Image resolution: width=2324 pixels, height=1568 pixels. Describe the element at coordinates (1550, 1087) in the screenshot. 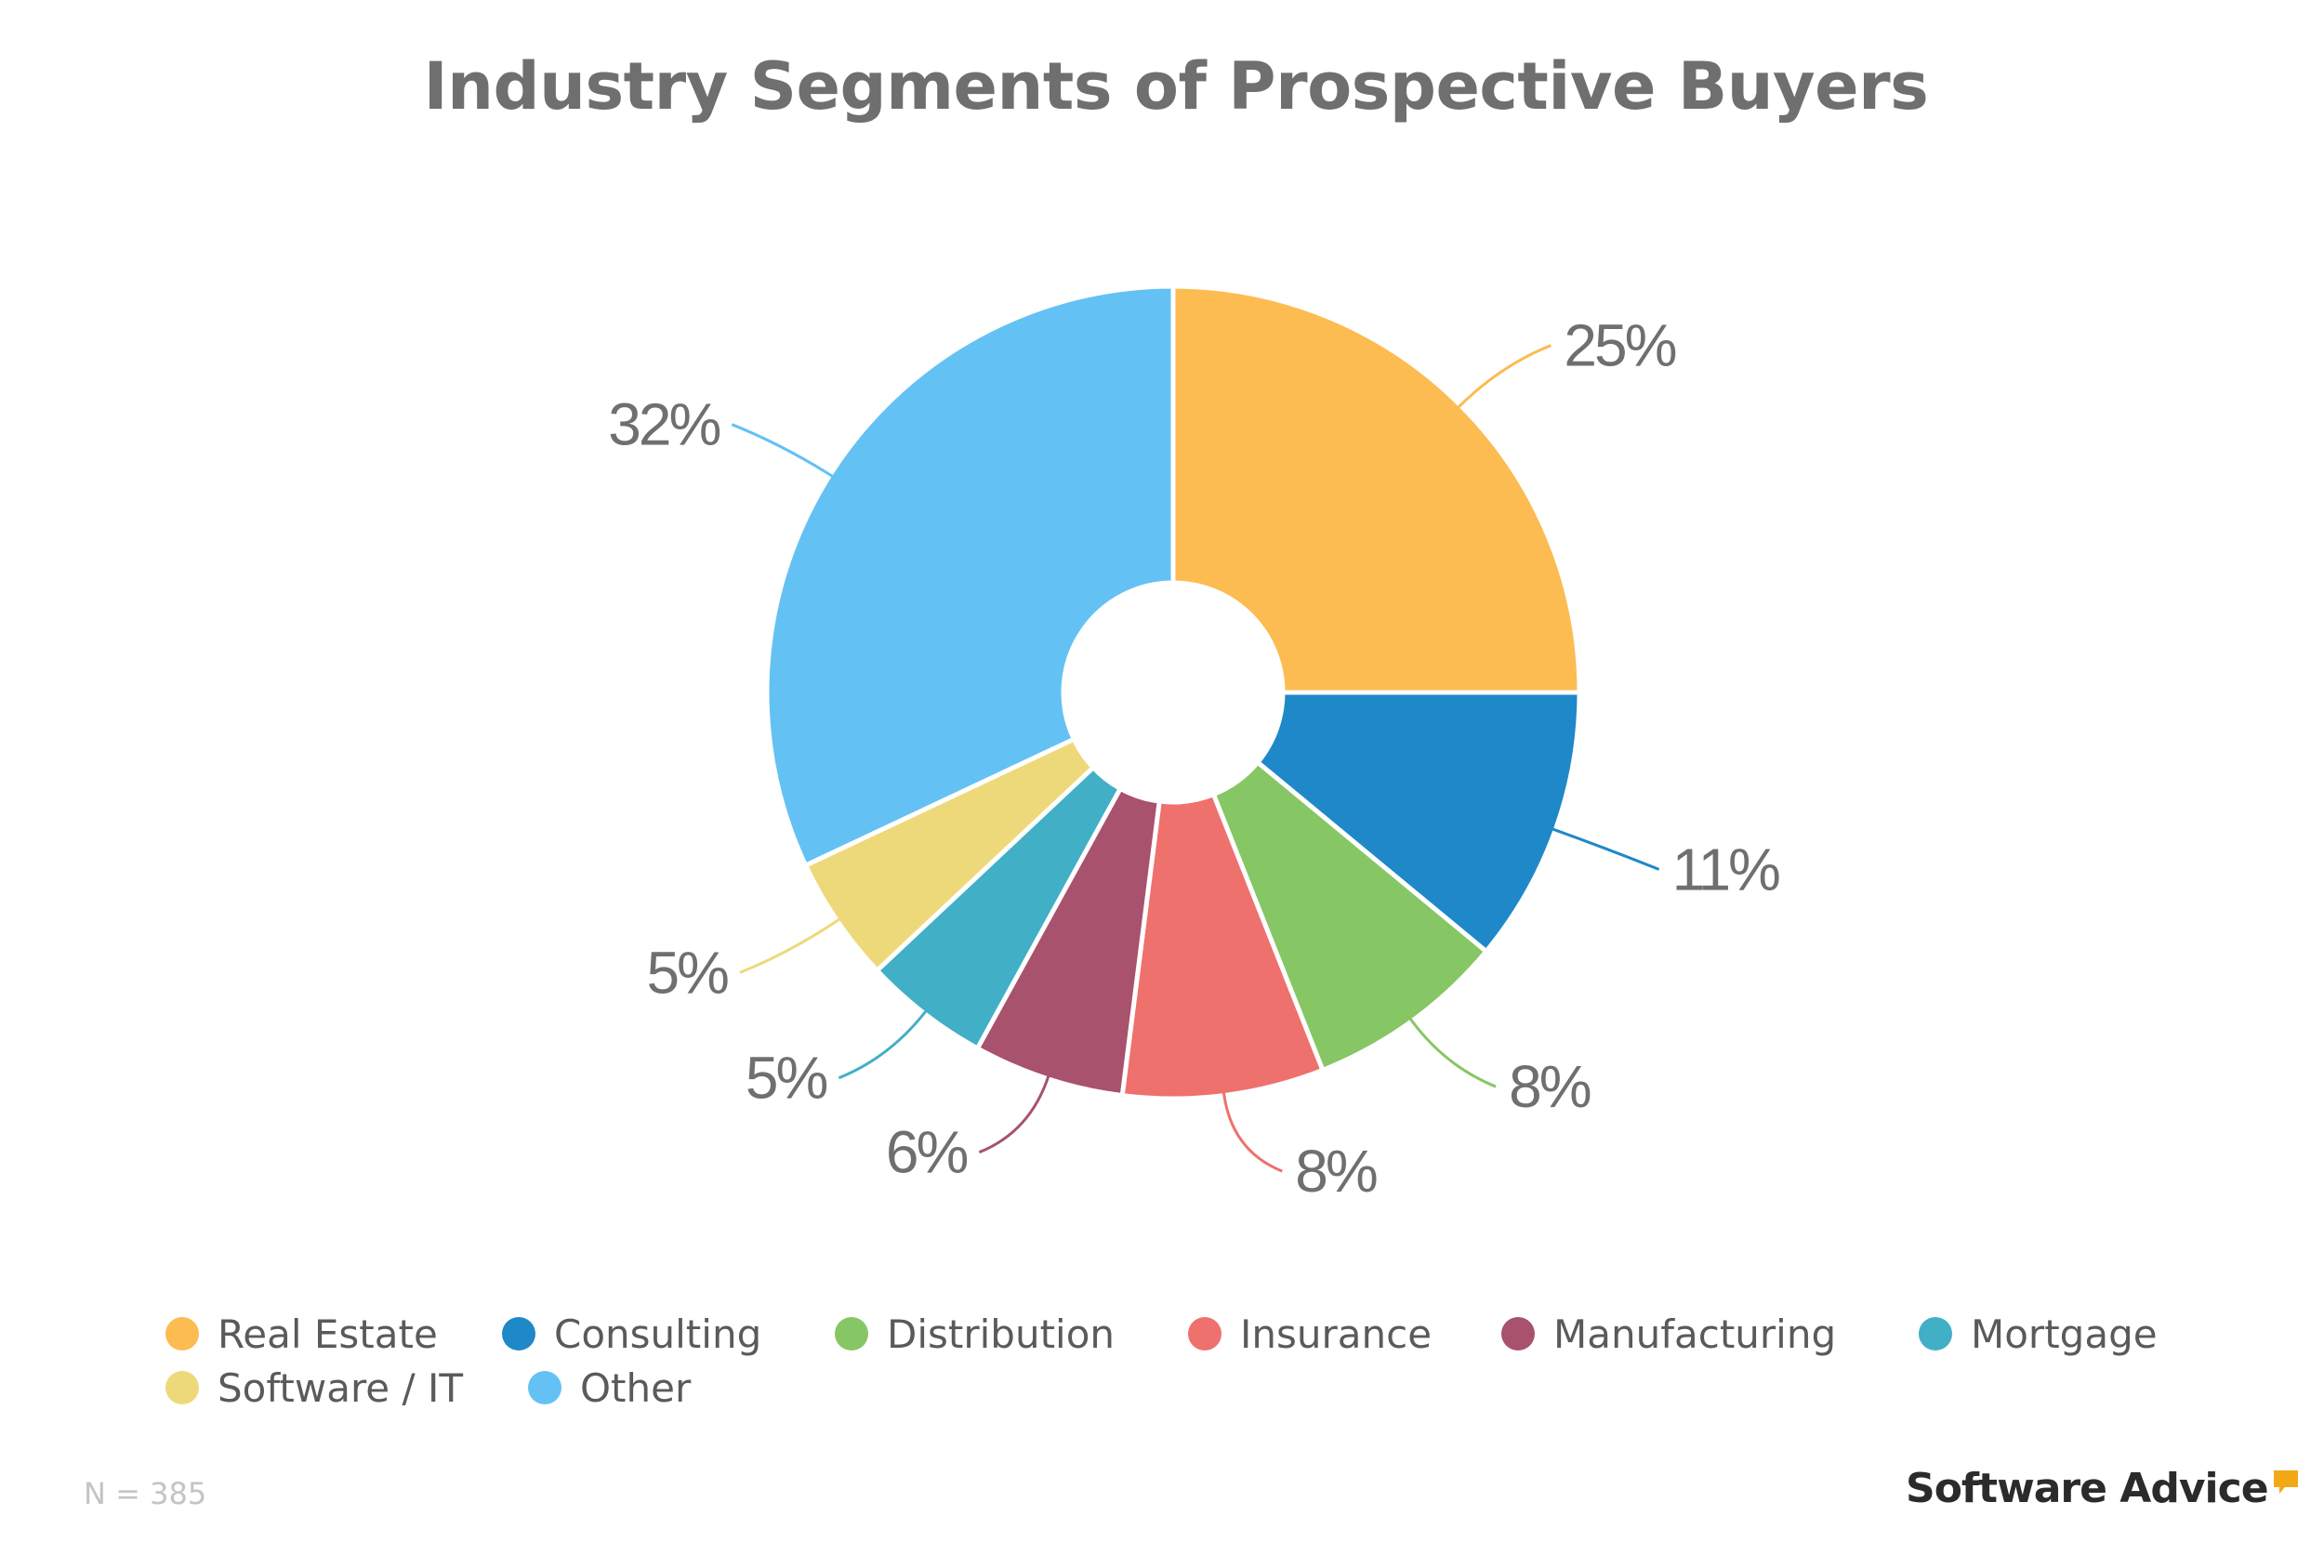

I see `data-label-distribution: 8%` at that location.